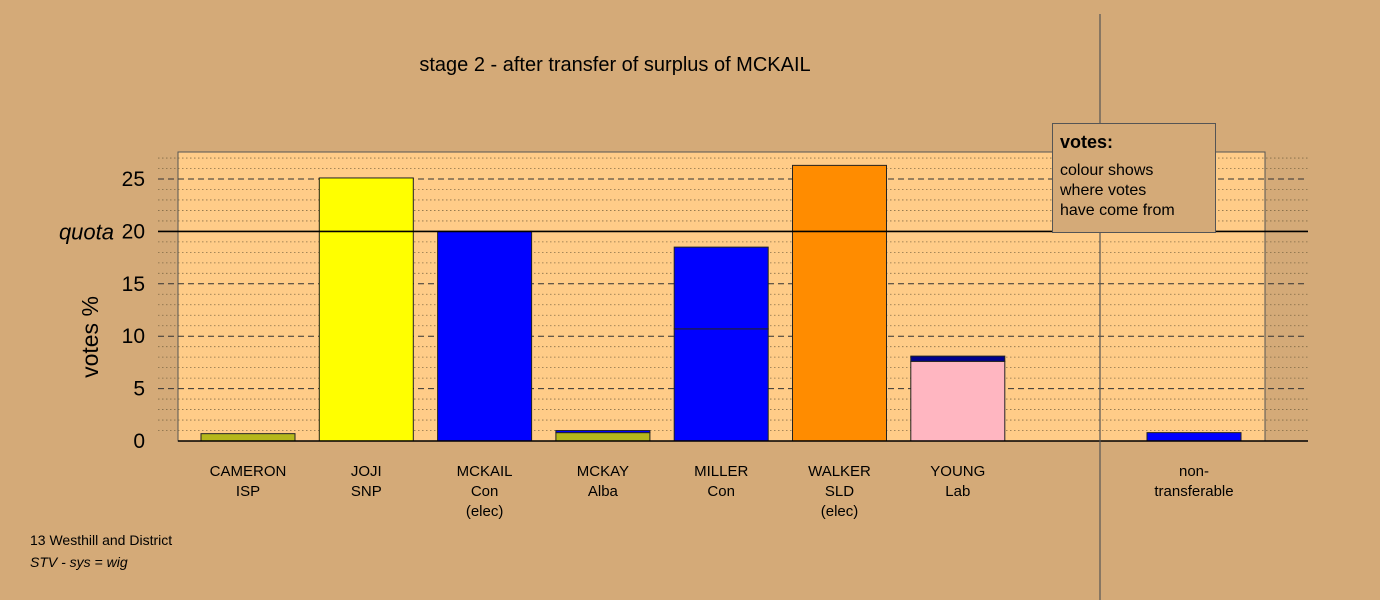  I want to click on non-transferable-bar, so click(1194, 437).